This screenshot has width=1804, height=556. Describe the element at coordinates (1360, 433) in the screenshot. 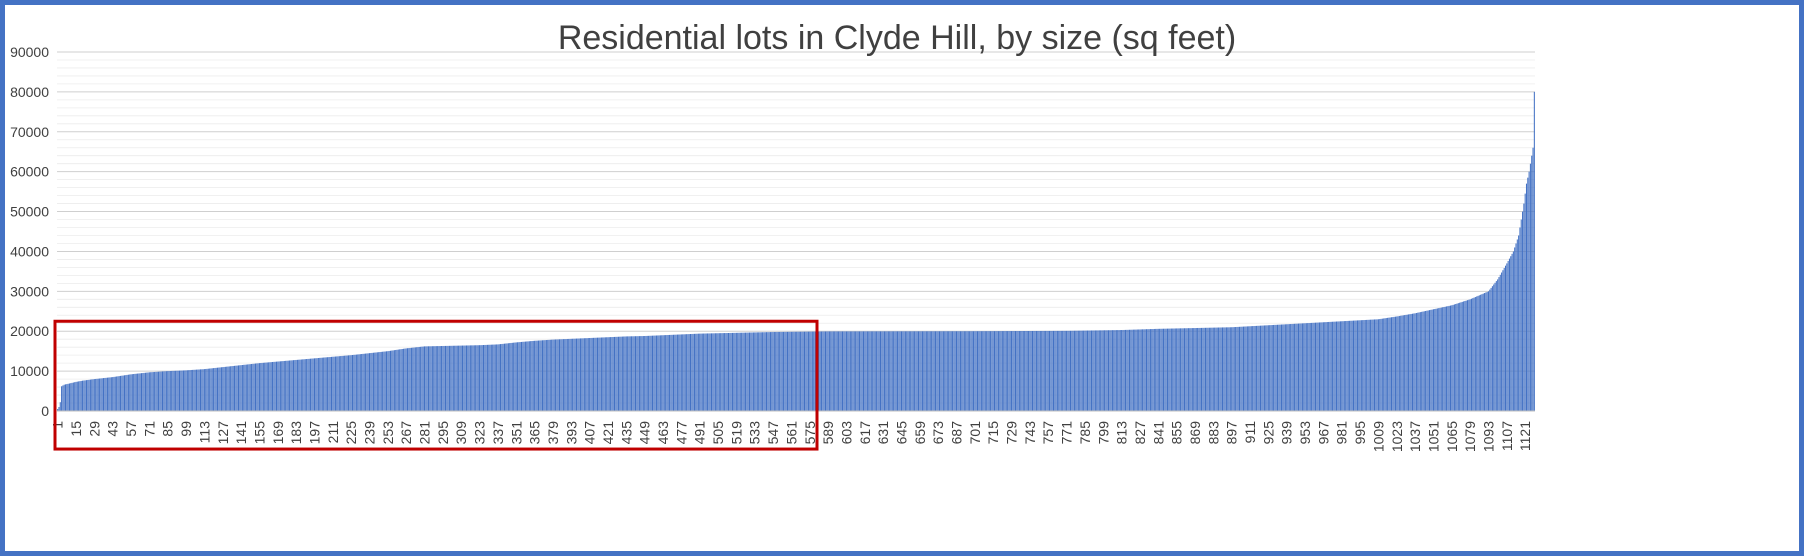

I see `x-tick-label: 995` at that location.